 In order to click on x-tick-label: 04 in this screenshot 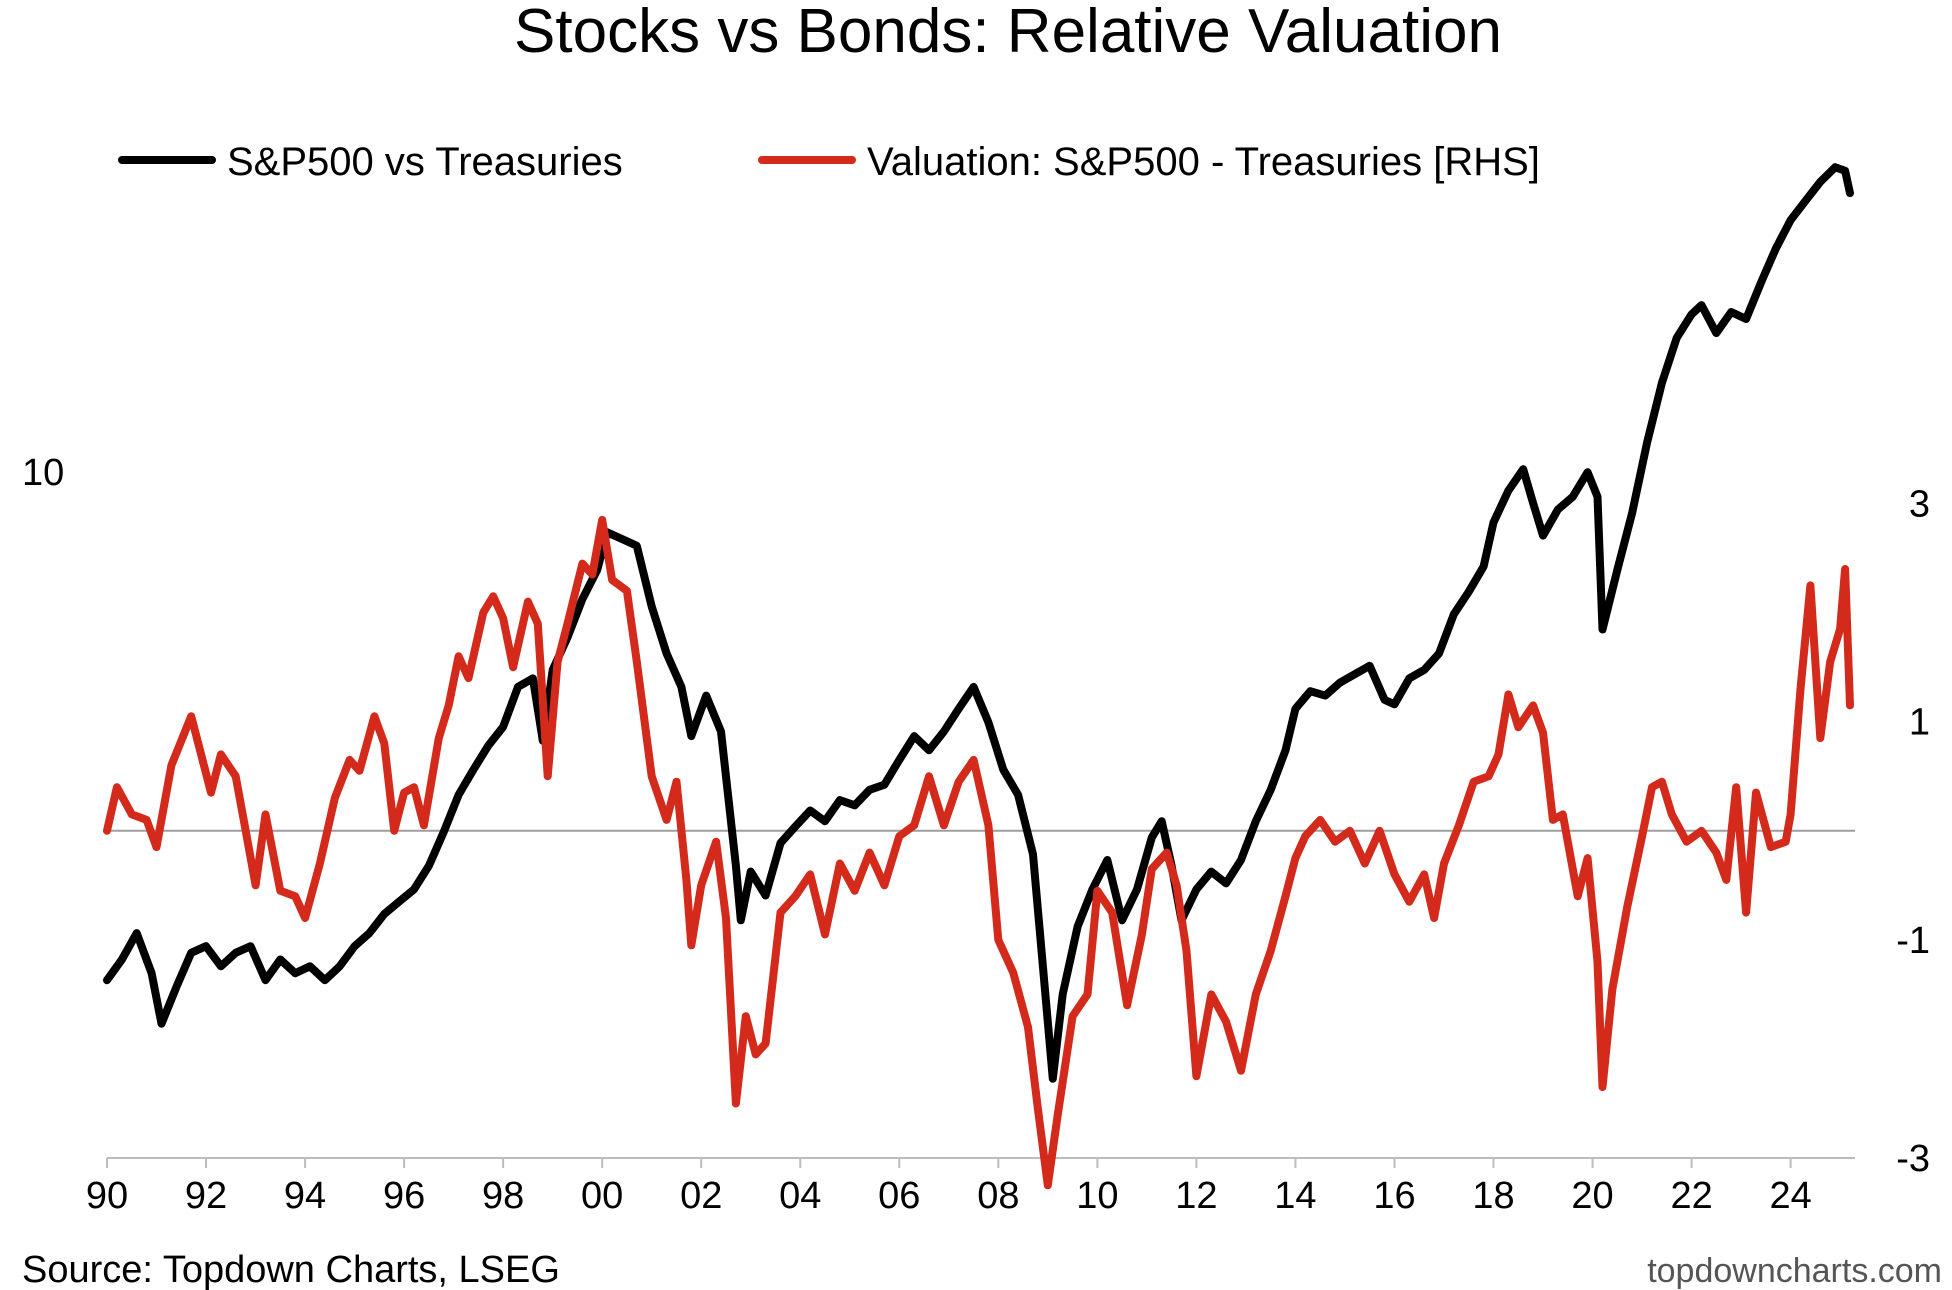, I will do `click(800, 1196)`.